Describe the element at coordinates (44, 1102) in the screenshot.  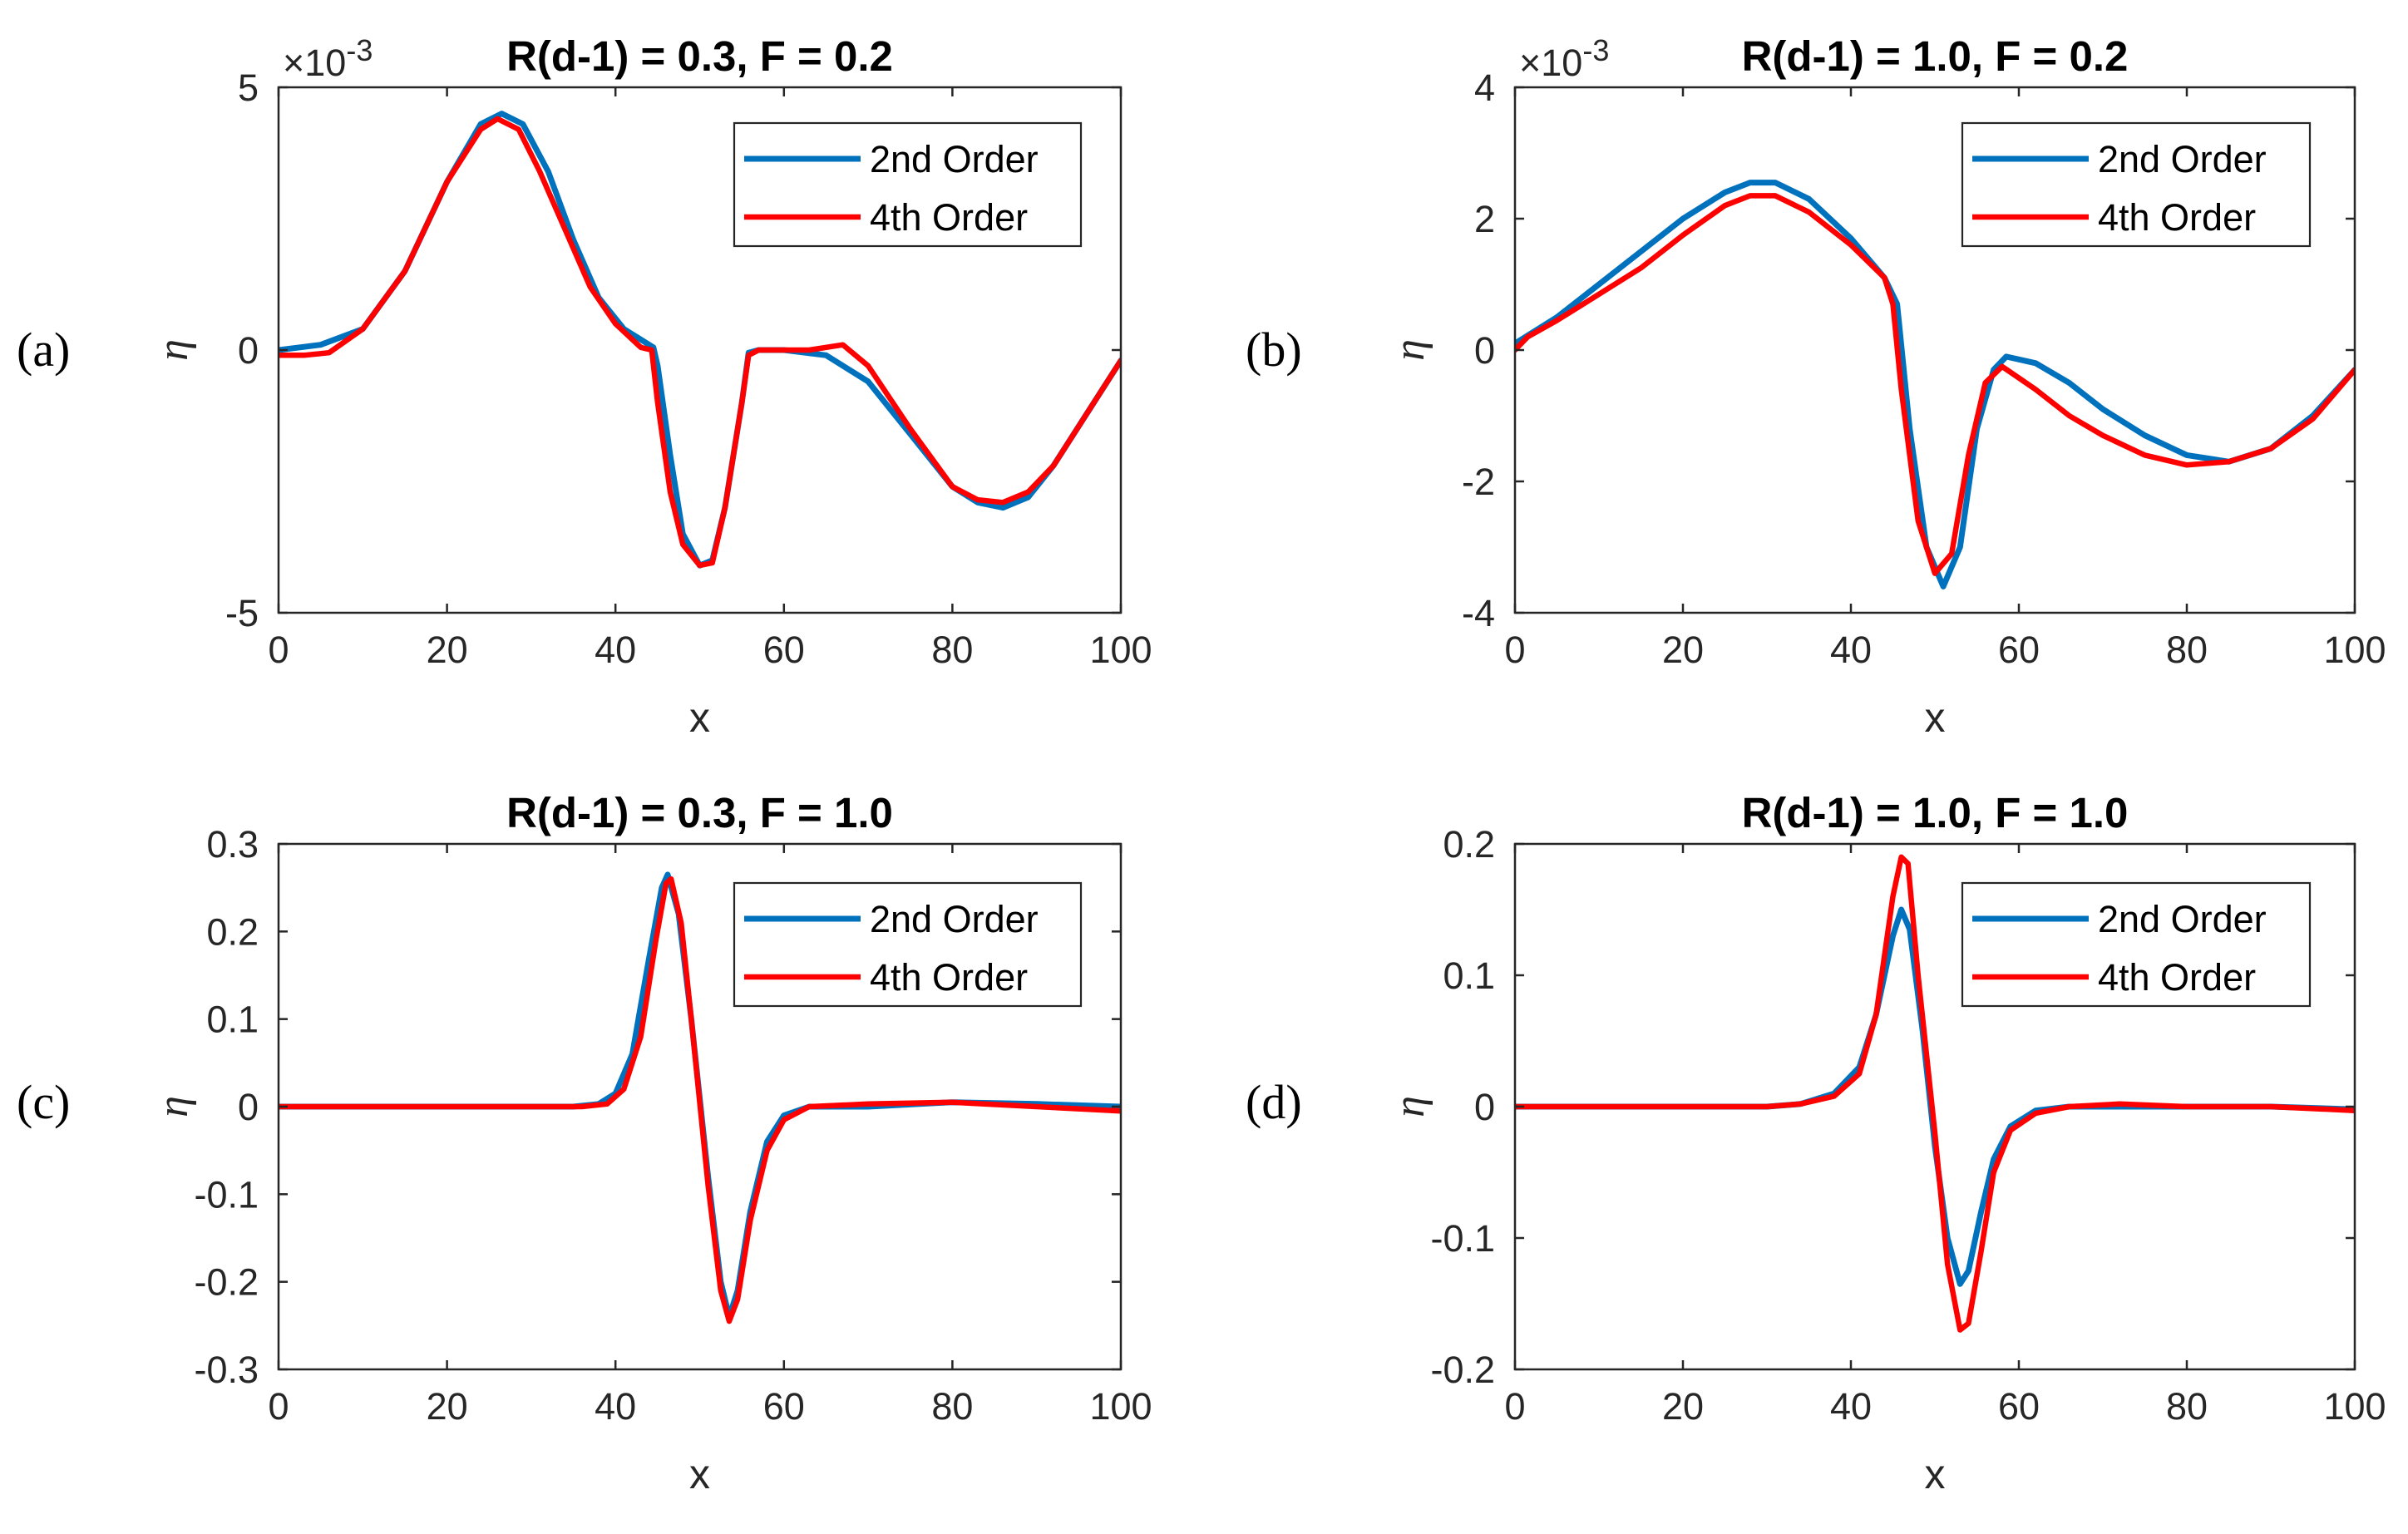
I see `panel-label: (c)` at that location.